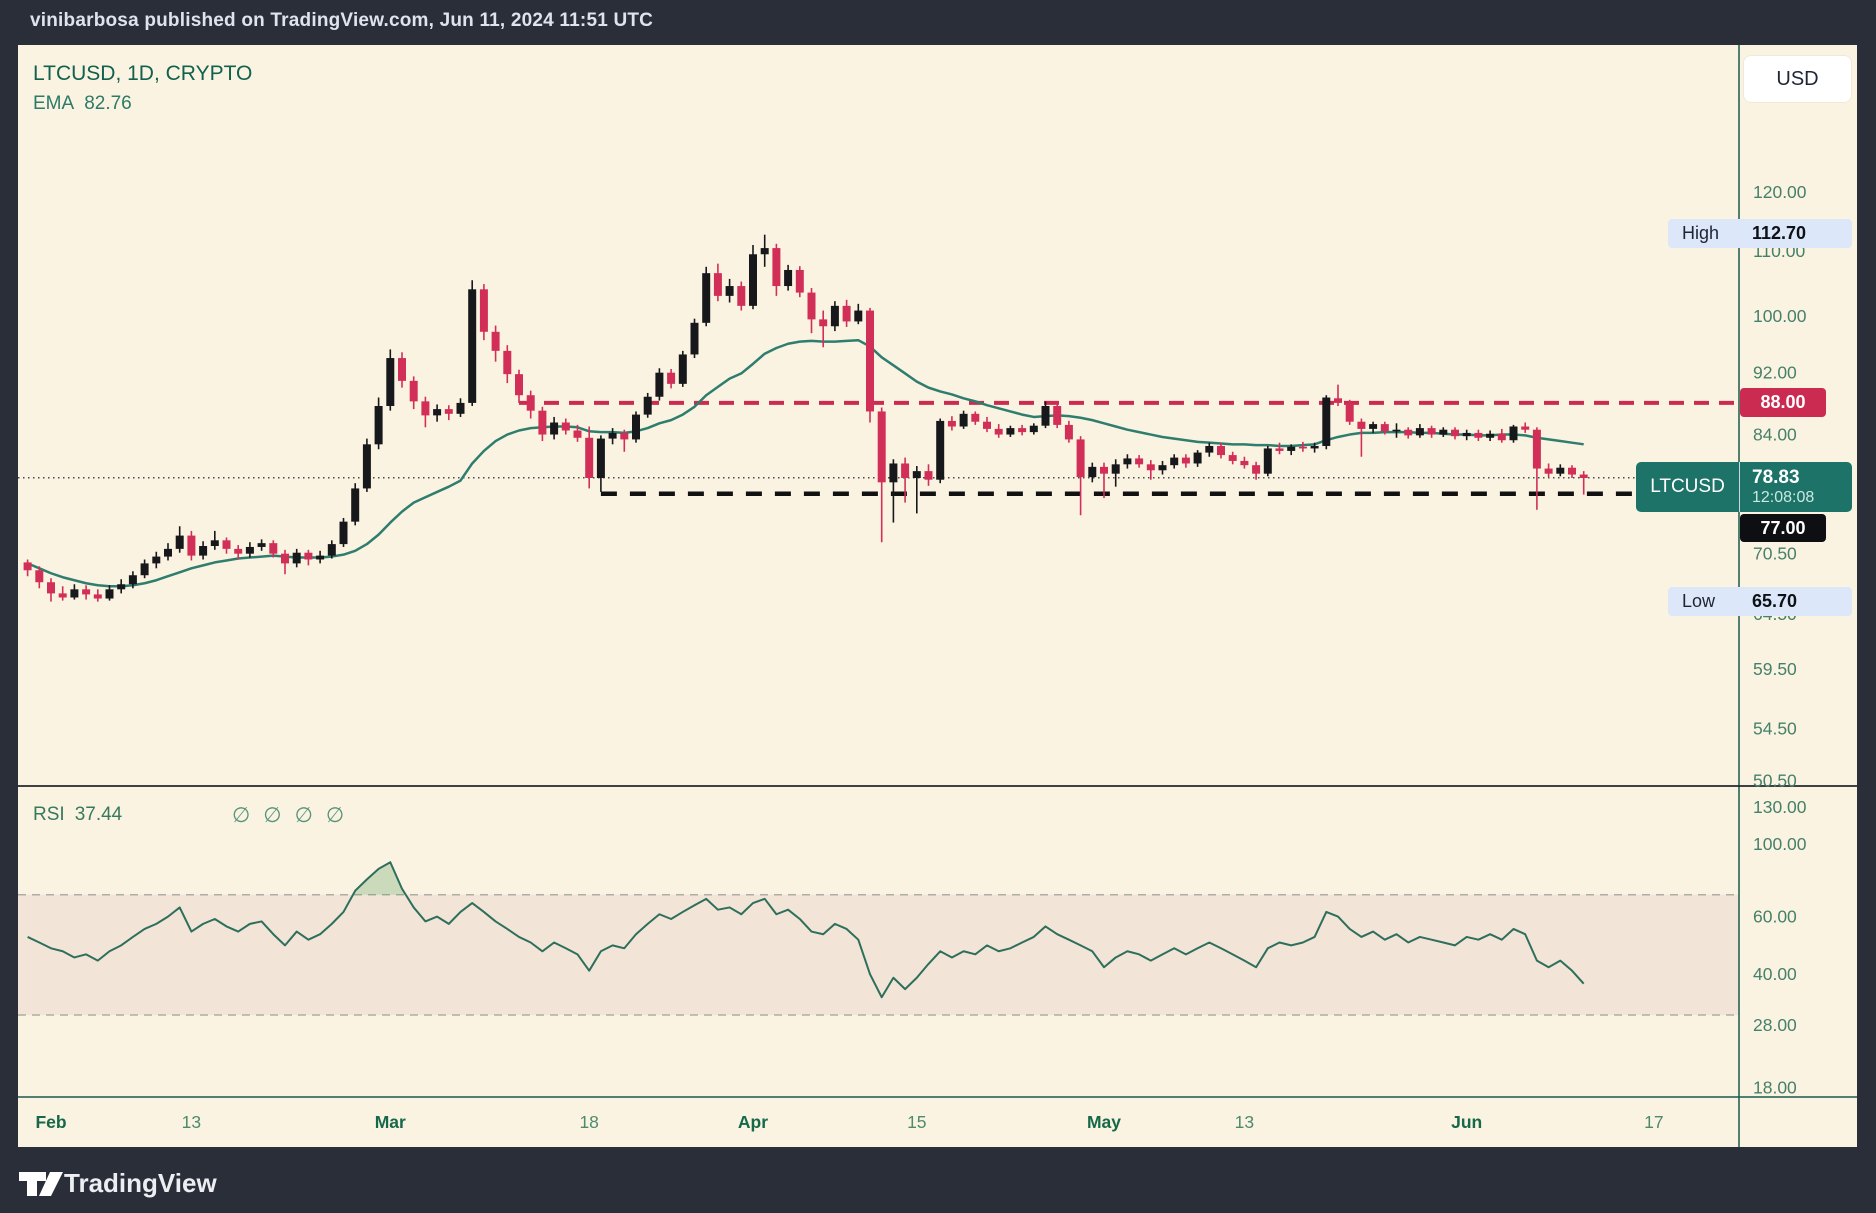 This screenshot has height=1213, width=1876. Describe the element at coordinates (1797, 79) in the screenshot. I see `currency-toggle-button: USD` at that location.